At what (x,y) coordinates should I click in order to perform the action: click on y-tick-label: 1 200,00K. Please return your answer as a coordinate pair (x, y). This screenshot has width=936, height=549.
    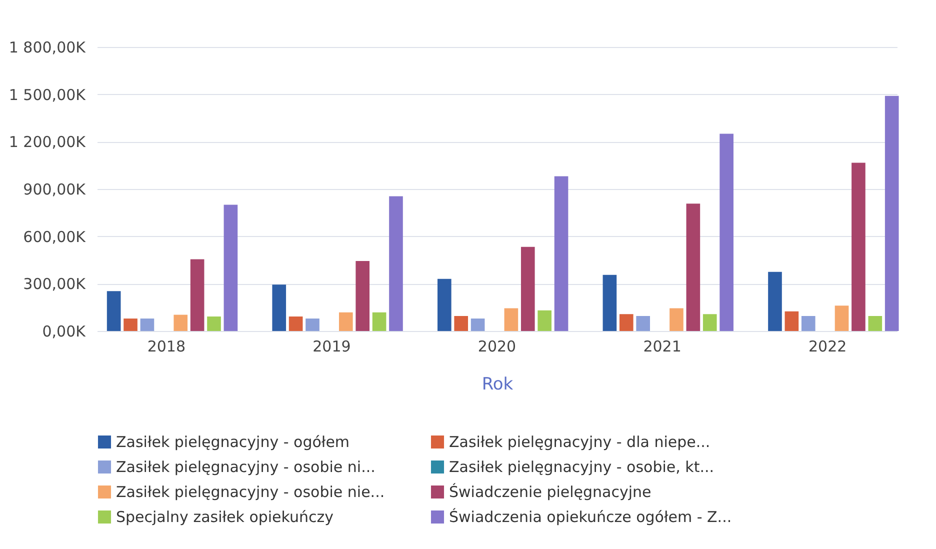
    Looking at the image, I should click on (47, 142).